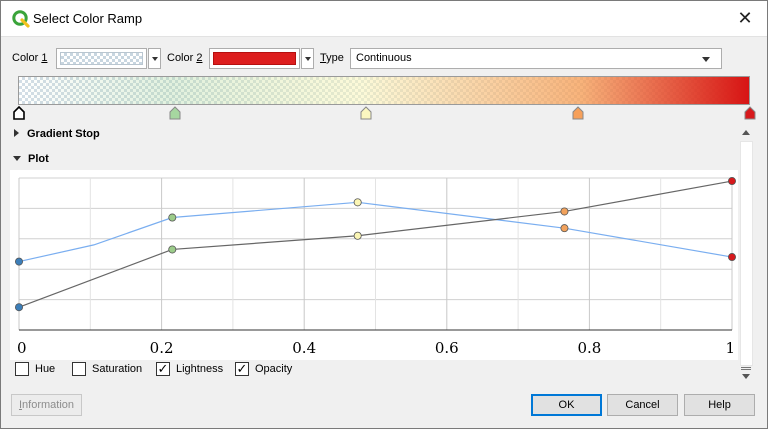  Describe the element at coordinates (536, 58) in the screenshot. I see `type-combobox: Continuous` at that location.